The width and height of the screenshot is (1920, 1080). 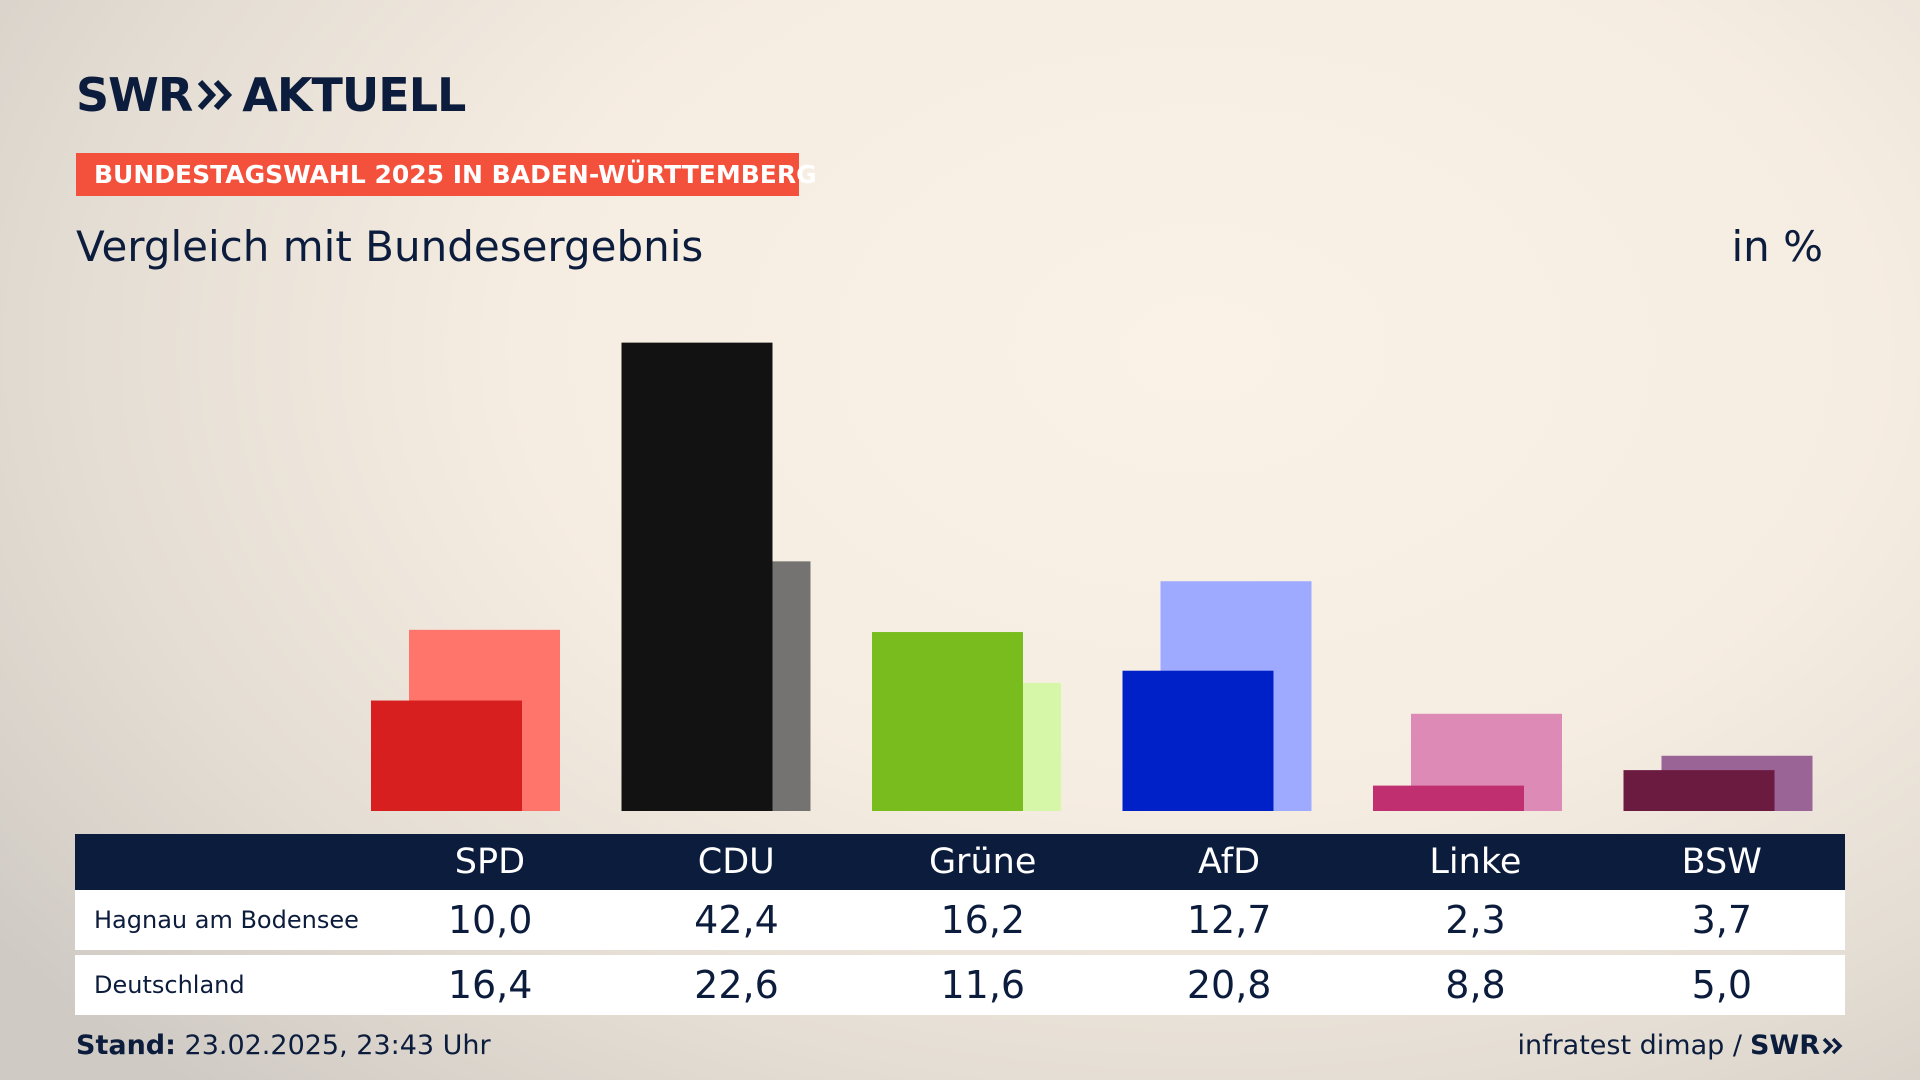 What do you see at coordinates (983, 985) in the screenshot?
I see `value-de-gruene: 11,6` at bounding box center [983, 985].